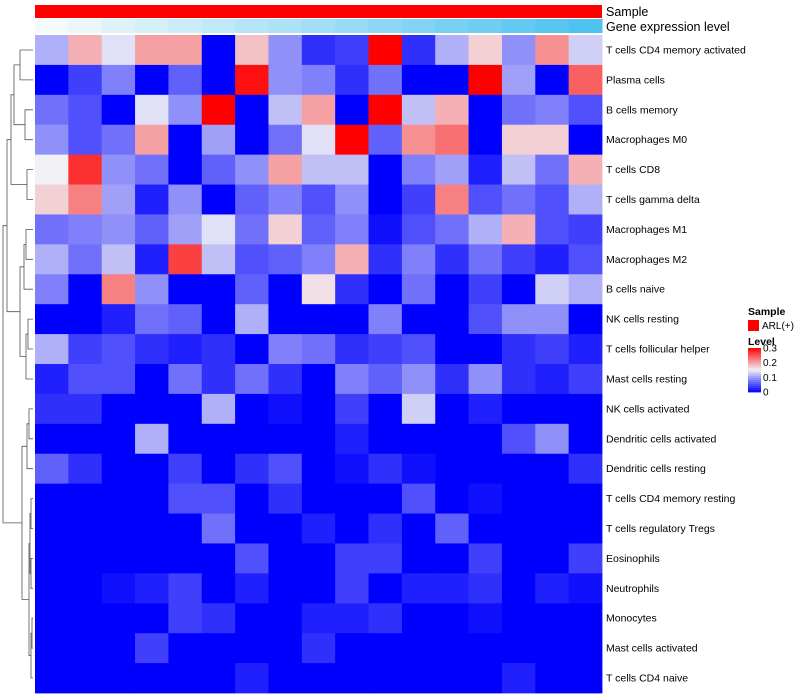 The height and width of the screenshot is (700, 800). I want to click on row-label: Neutrophils, so click(632, 589).